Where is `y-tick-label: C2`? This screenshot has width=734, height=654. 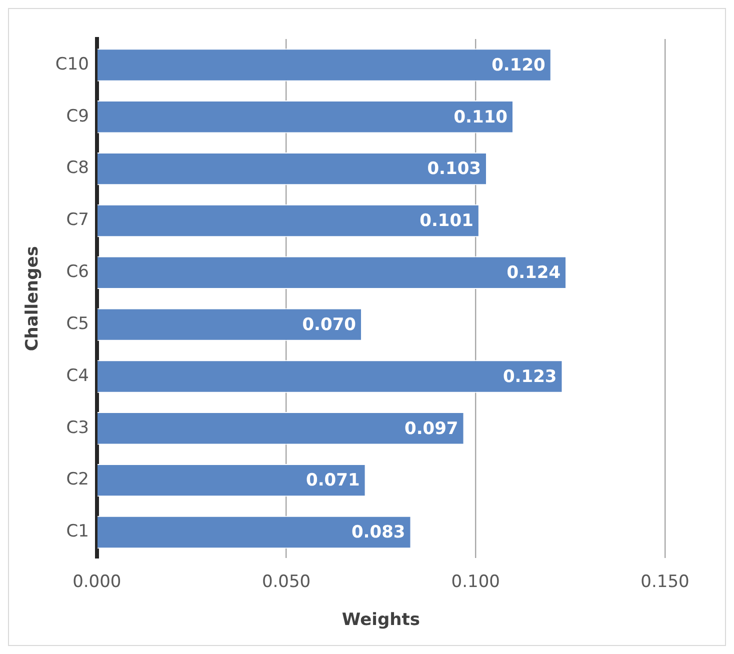
y-tick-label: C2 is located at coordinates (77, 480).